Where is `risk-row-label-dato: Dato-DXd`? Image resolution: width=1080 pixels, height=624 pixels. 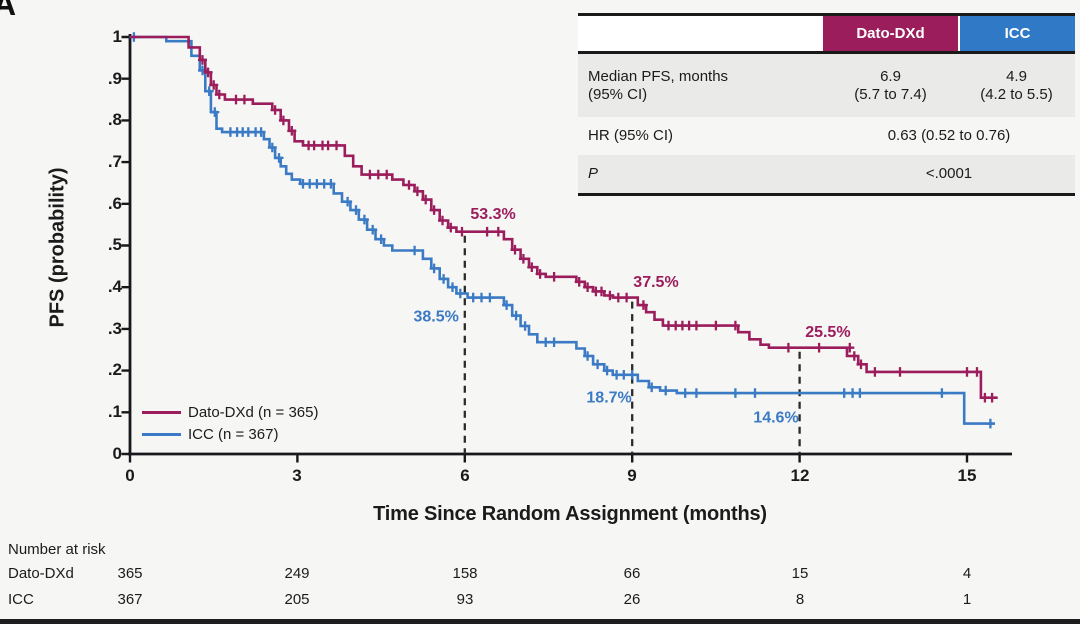 risk-row-label-dato: Dato-DXd is located at coordinates (41, 573).